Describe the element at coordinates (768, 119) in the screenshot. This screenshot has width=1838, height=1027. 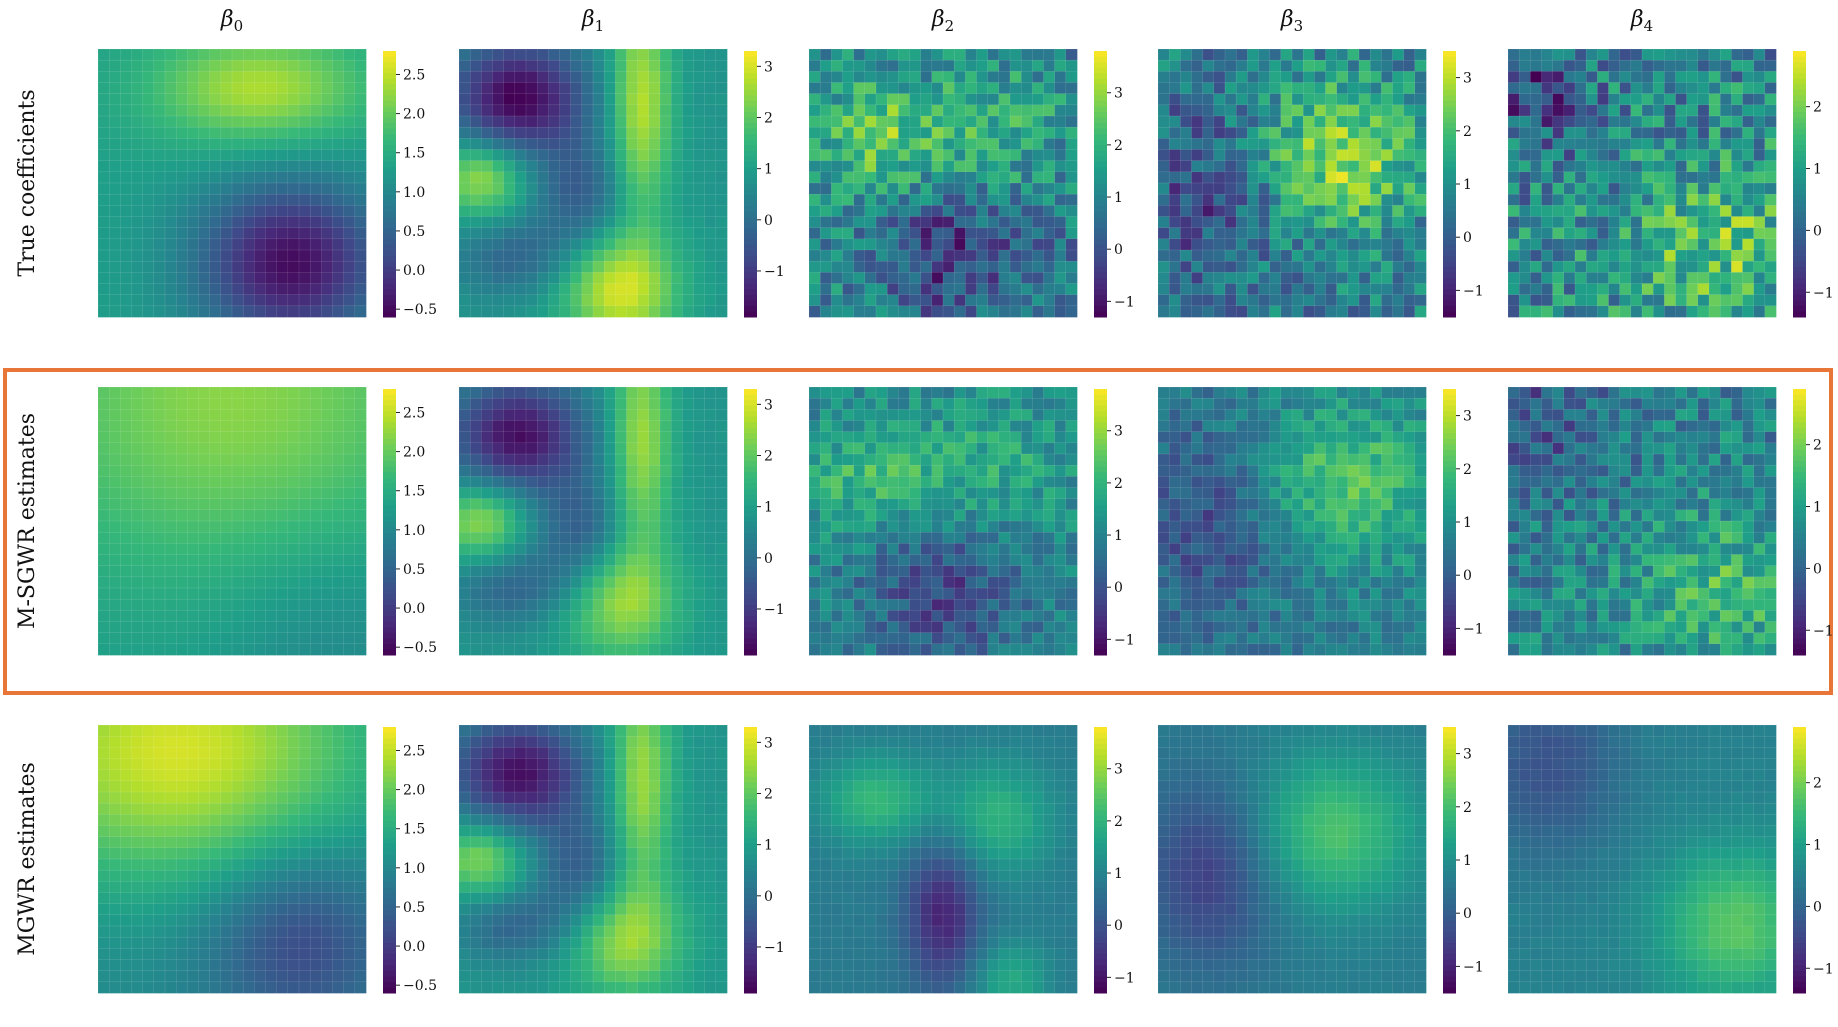
I see `colorbar-tick-label: 2` at that location.